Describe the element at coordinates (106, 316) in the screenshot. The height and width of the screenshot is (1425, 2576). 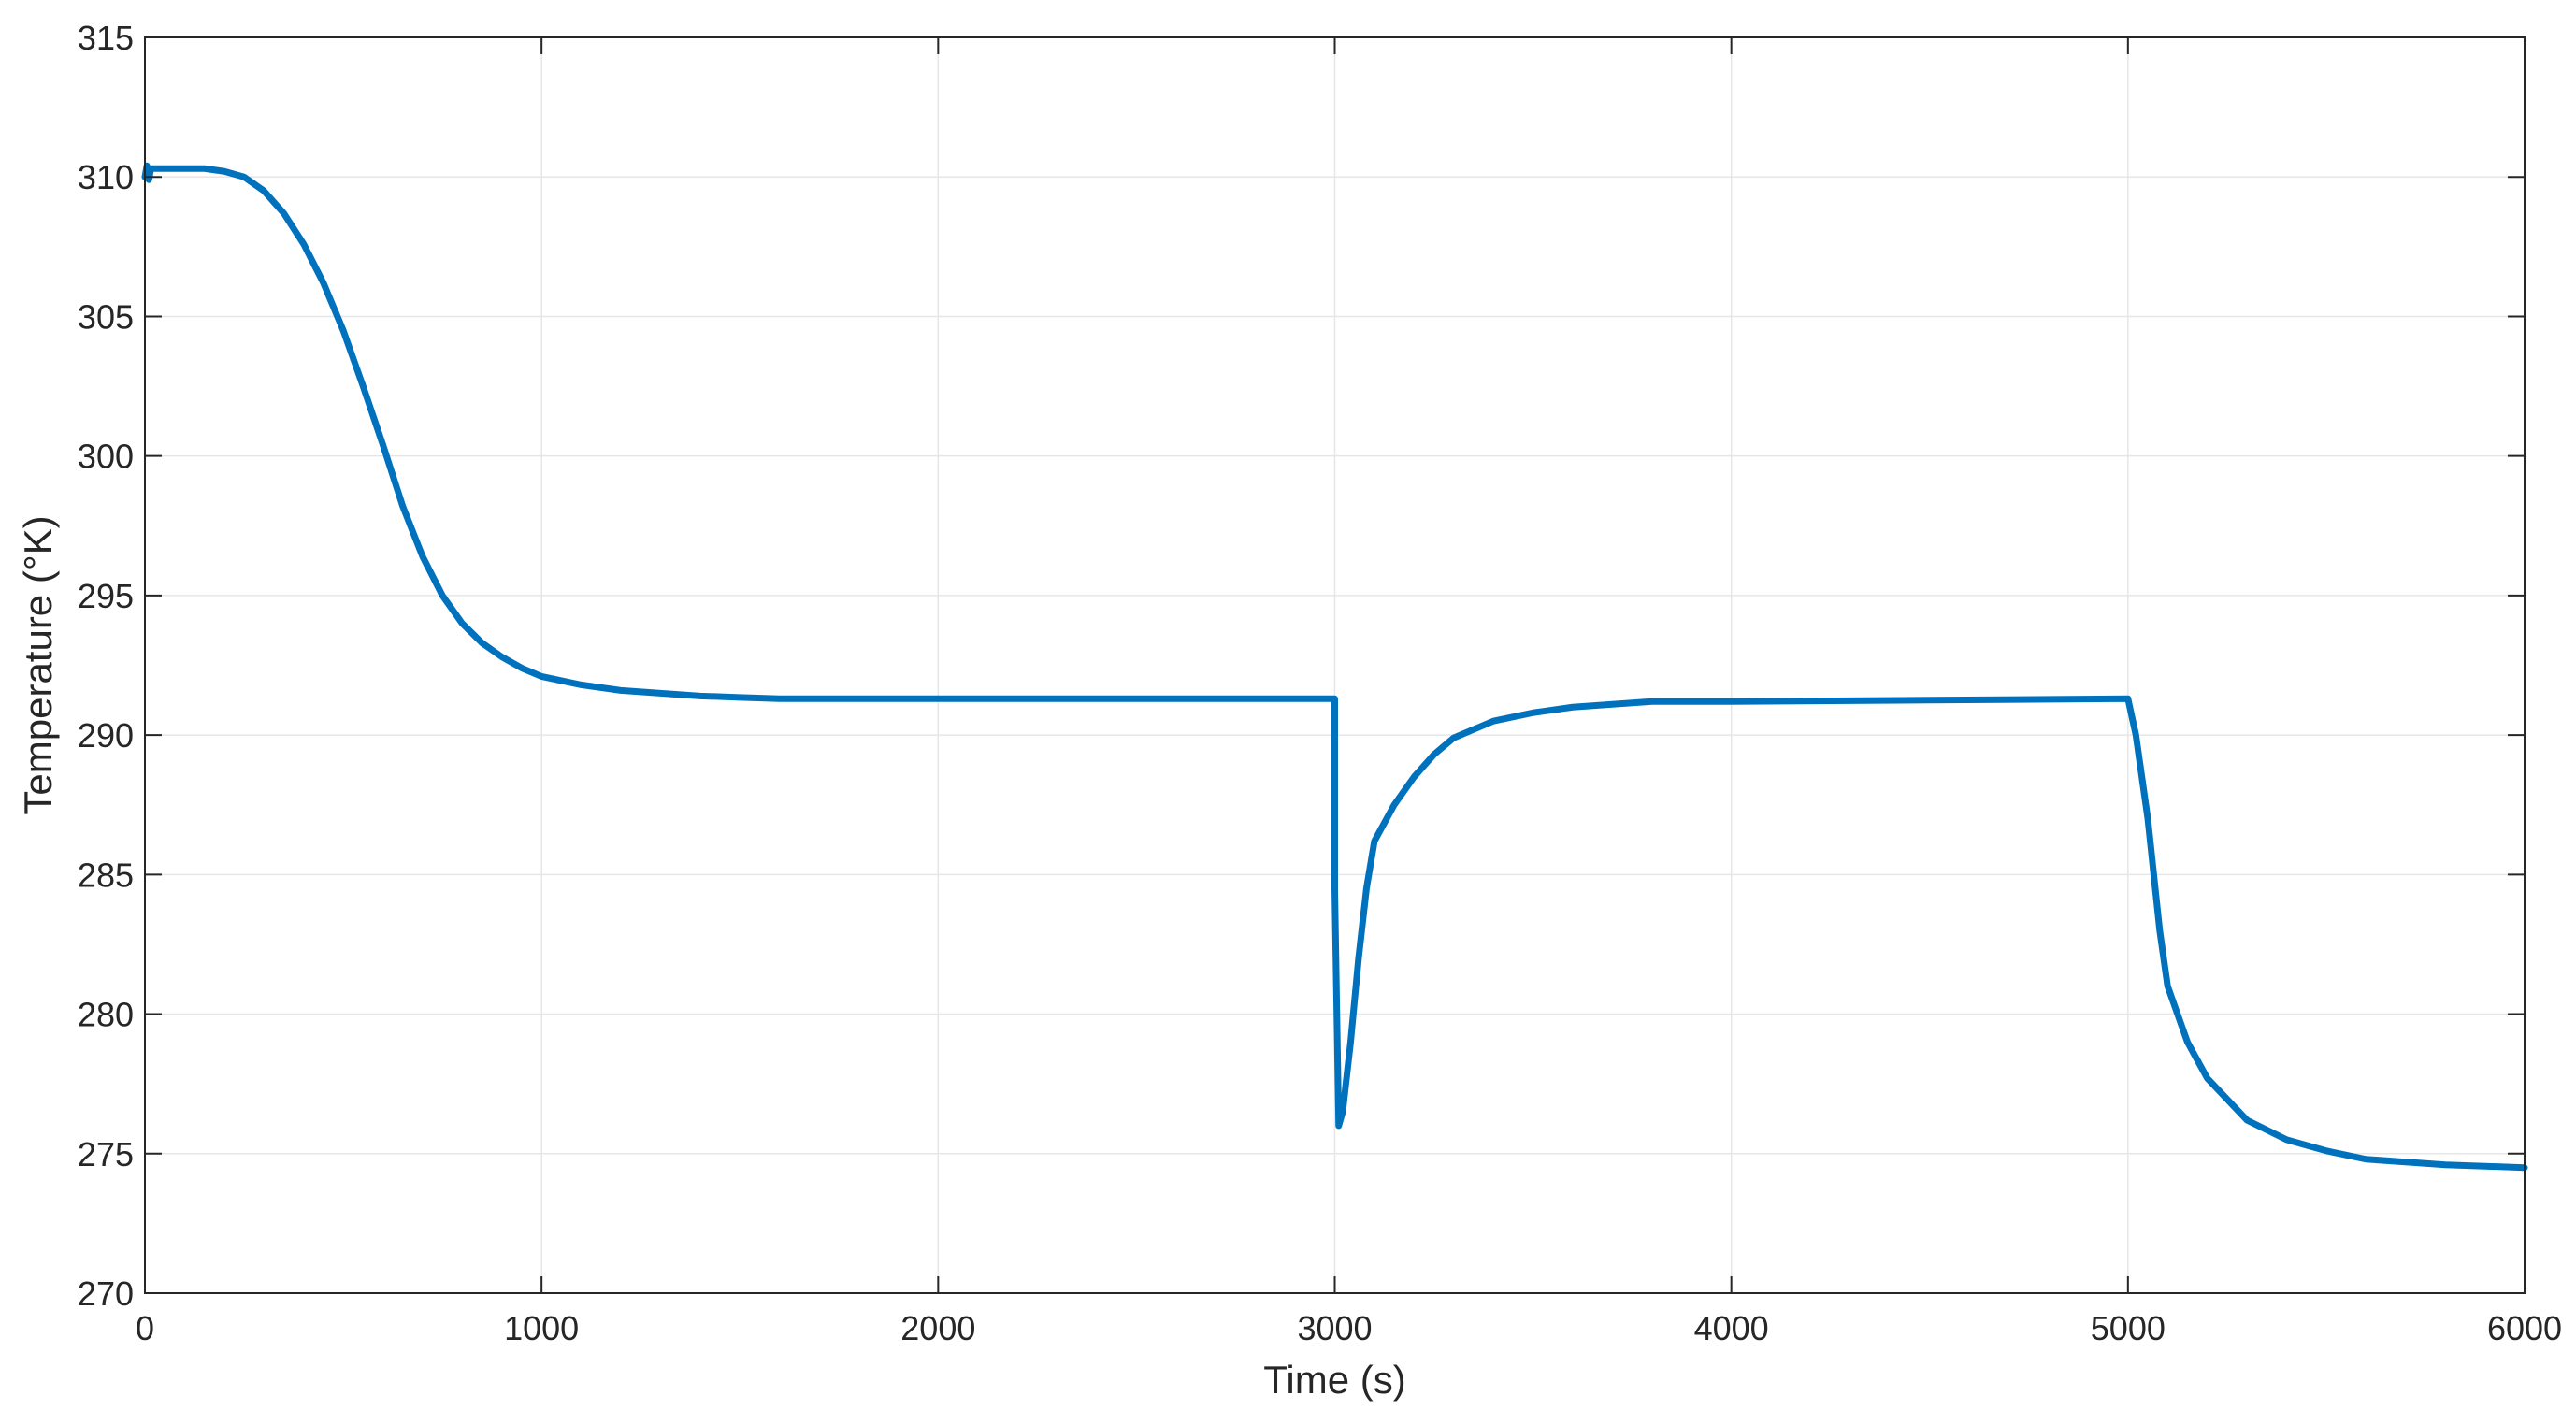
I see `y-tick-label: 305` at that location.